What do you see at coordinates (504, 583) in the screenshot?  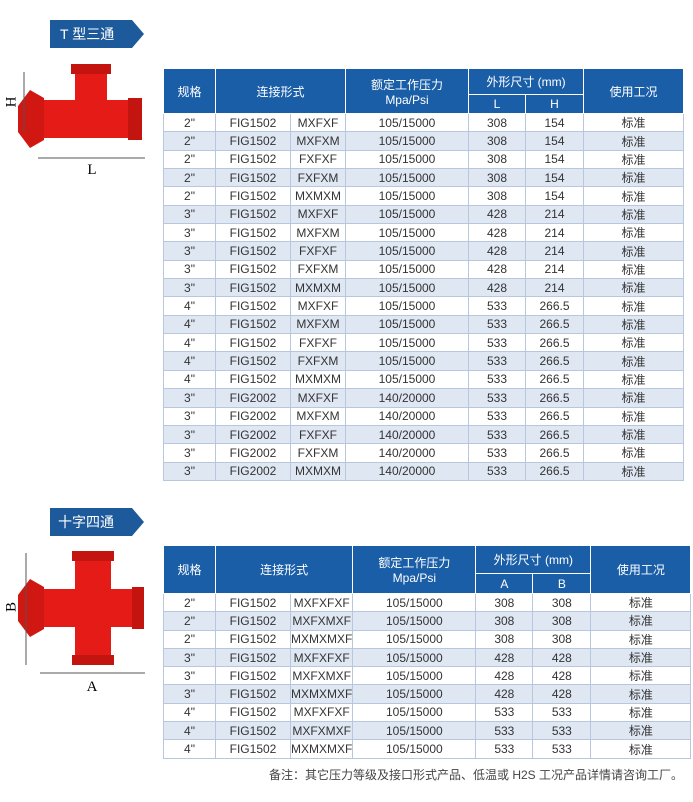 I see `header-cell: A` at bounding box center [504, 583].